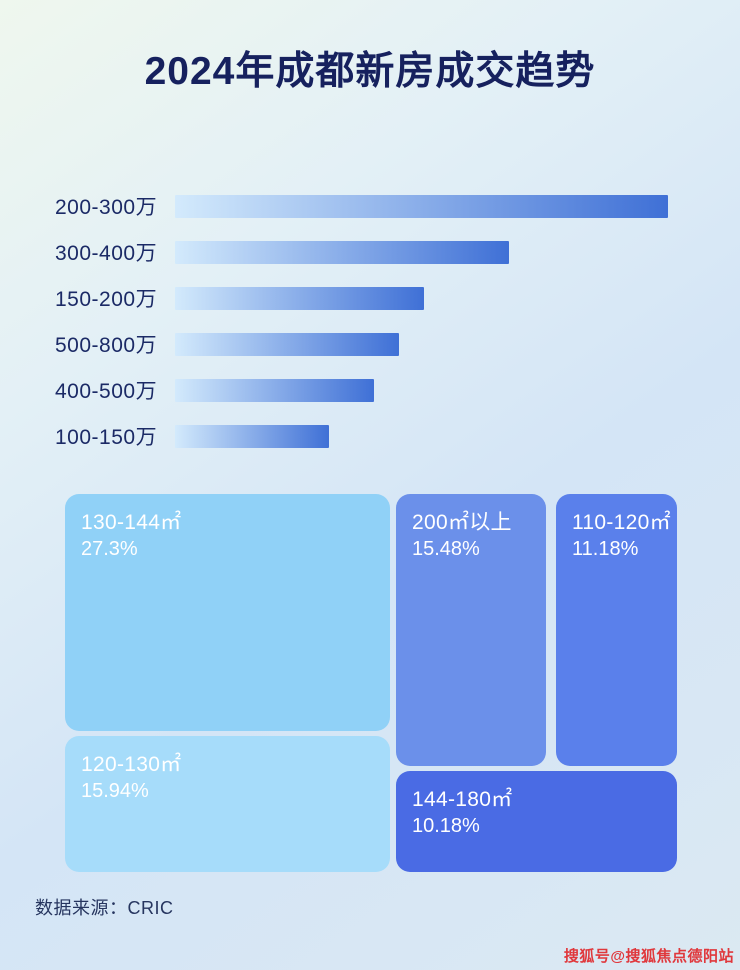 The width and height of the screenshot is (740, 970). What do you see at coordinates (106, 437) in the screenshot?
I see `bar-category-label: 100-150万` at bounding box center [106, 437].